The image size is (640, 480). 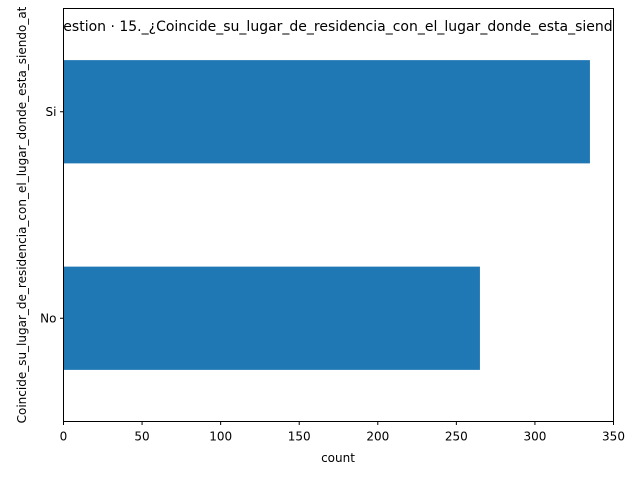 I want to click on y-tick-label-si: Si, so click(x=51, y=112).